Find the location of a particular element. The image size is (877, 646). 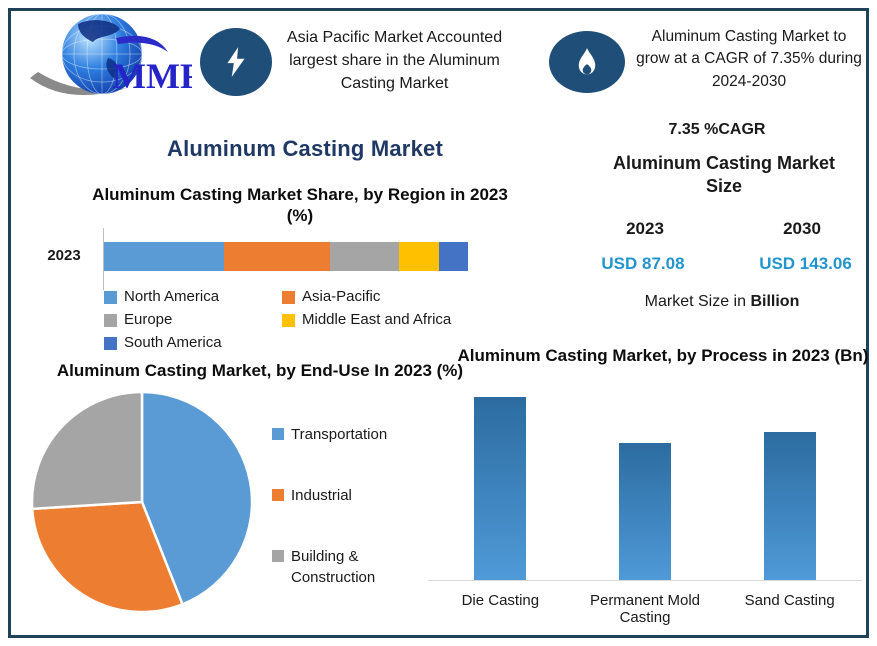

mmr-logo: MMR is located at coordinates (111, 54).